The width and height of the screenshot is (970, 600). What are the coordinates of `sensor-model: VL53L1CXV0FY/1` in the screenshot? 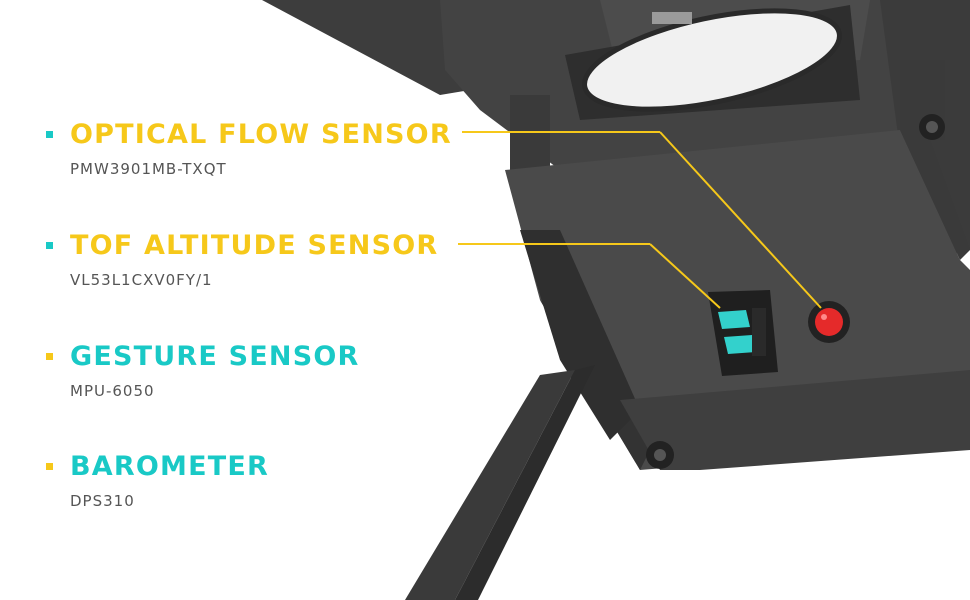 It's located at (141, 280).